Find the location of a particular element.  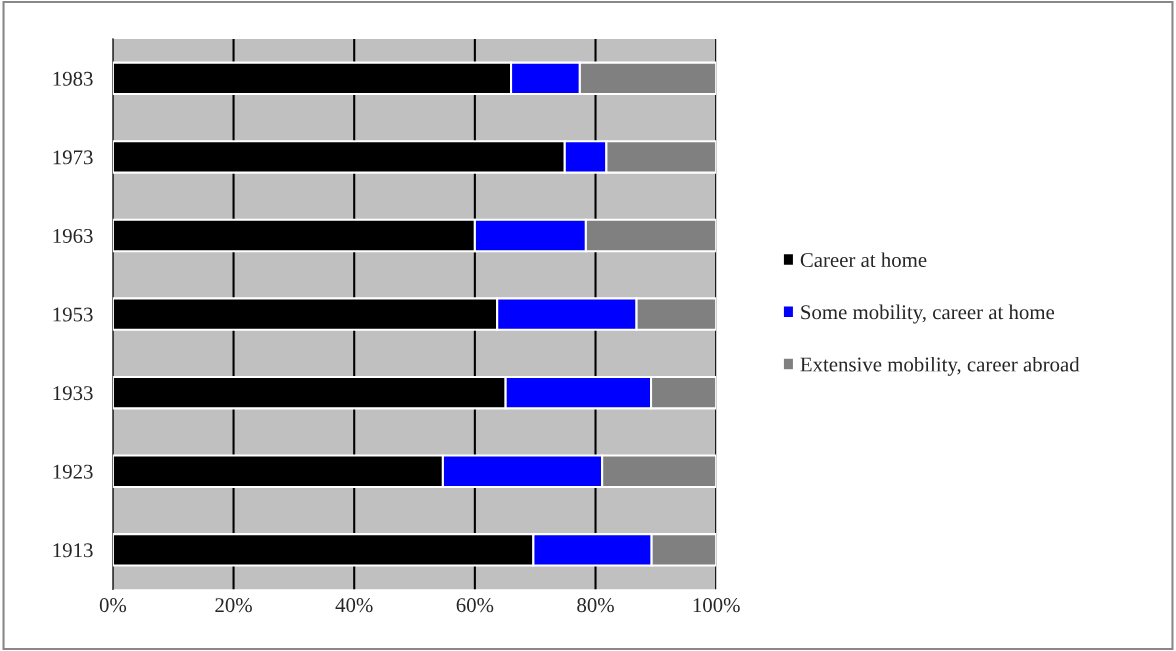

x-tick-label: 20% is located at coordinates (233, 605).